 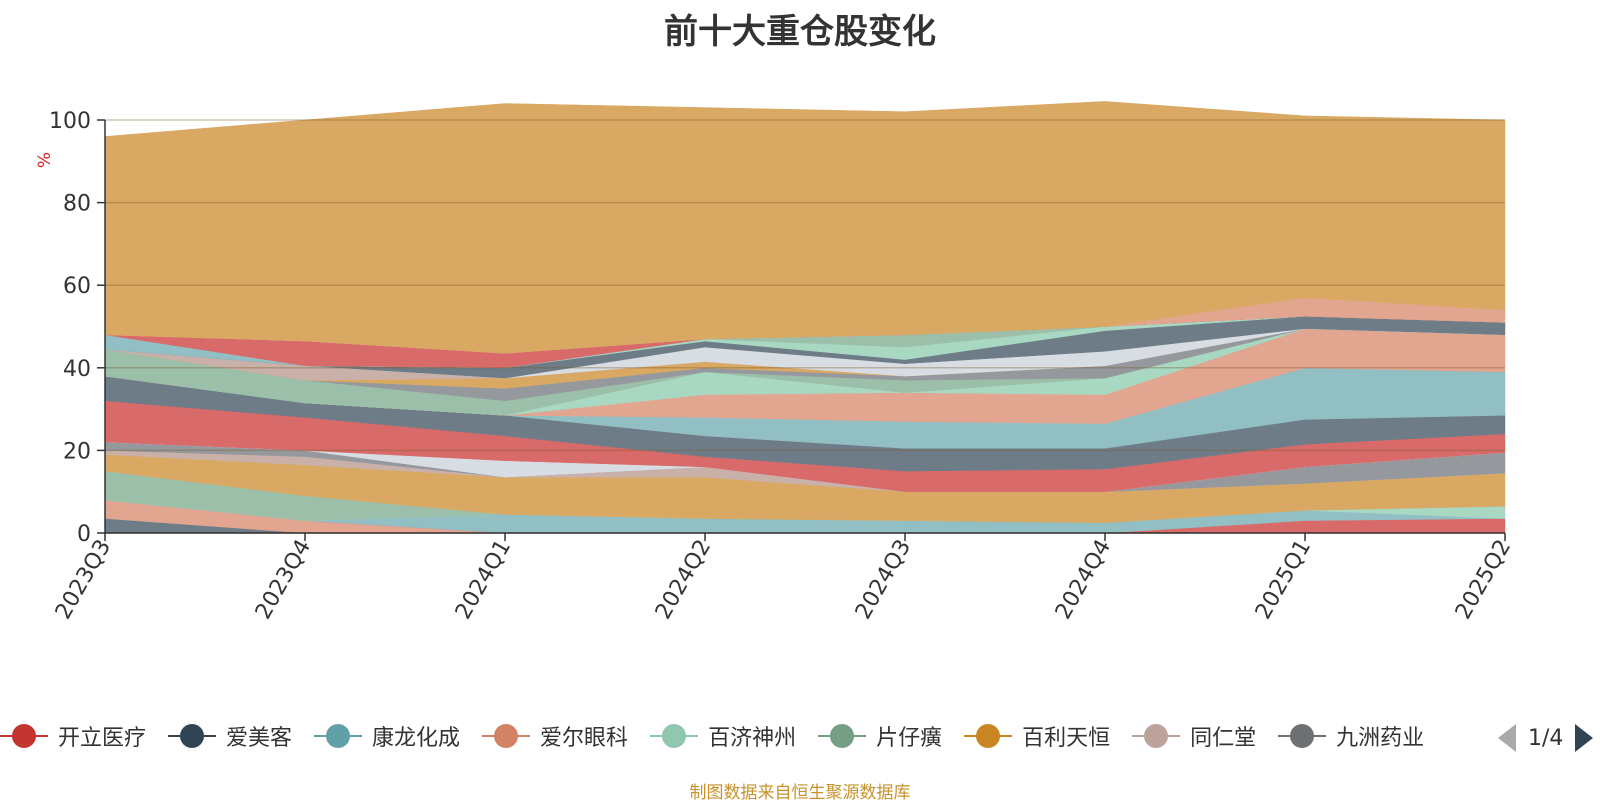 I want to click on legend-prev-arrow-icon, so click(x=1507, y=738).